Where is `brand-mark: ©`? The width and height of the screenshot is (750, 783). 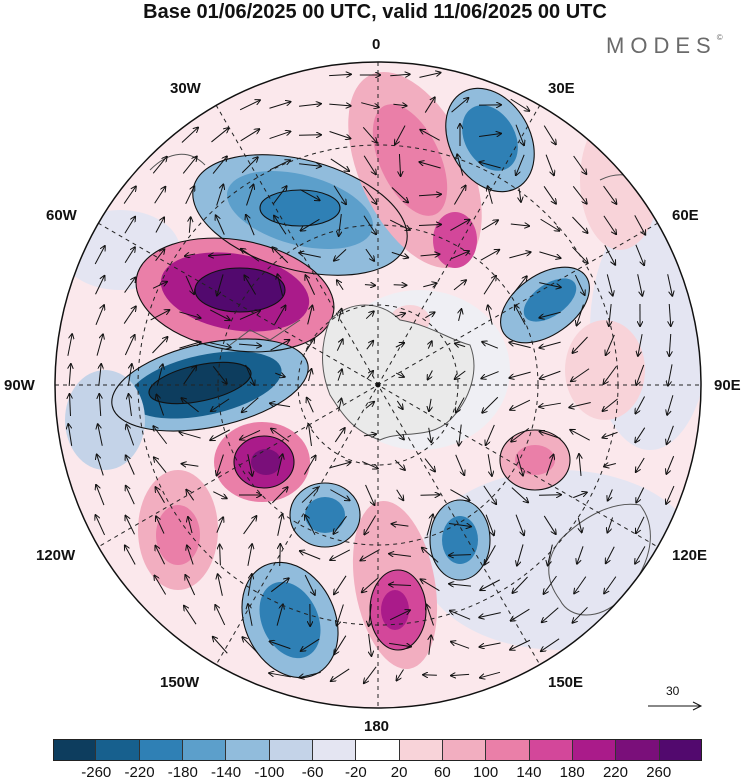 brand-mark: © is located at coordinates (719, 37).